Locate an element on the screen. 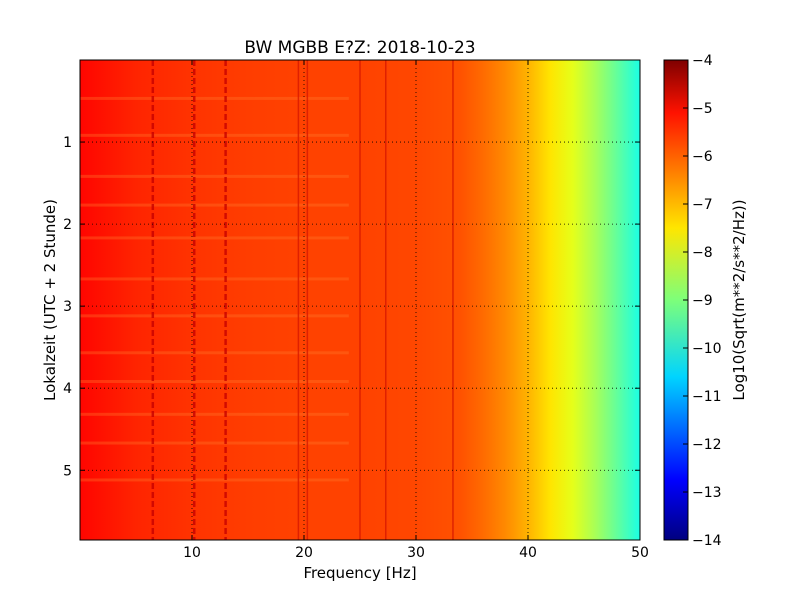 This screenshot has width=800, height=600. colorbar-tick-label: −10 is located at coordinates (707, 349).